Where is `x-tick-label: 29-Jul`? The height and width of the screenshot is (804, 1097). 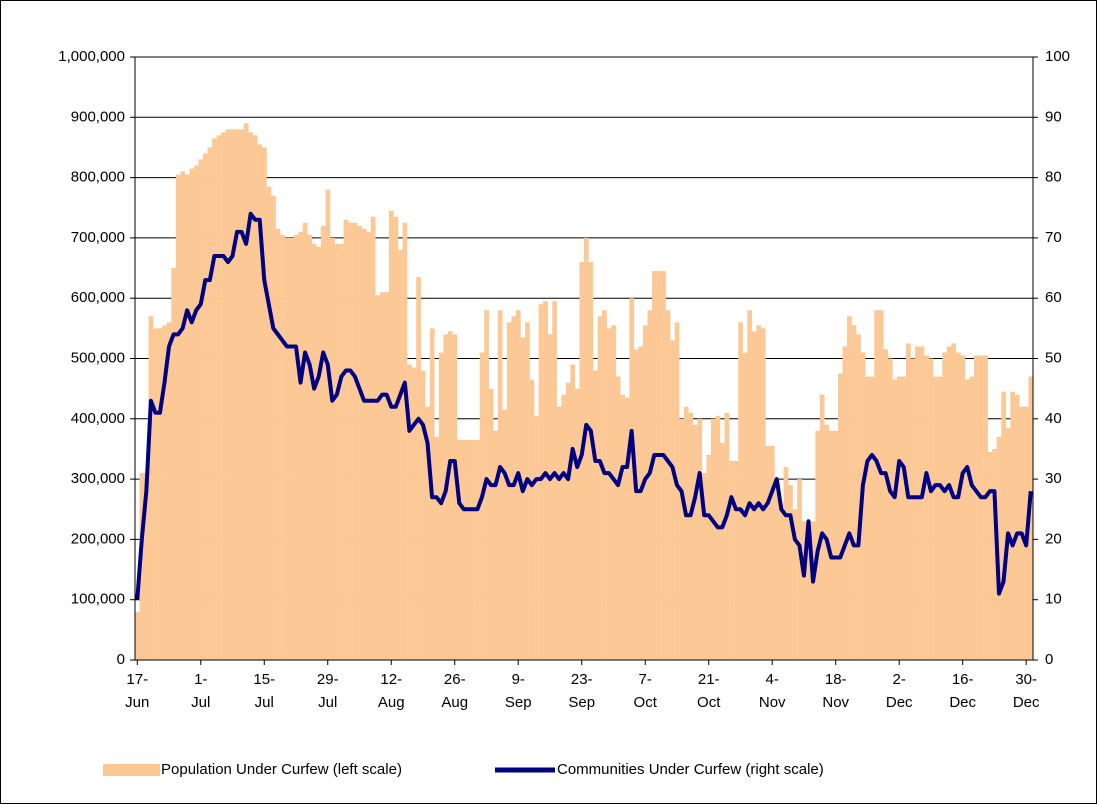 x-tick-label: 29-Jul is located at coordinates (328, 691).